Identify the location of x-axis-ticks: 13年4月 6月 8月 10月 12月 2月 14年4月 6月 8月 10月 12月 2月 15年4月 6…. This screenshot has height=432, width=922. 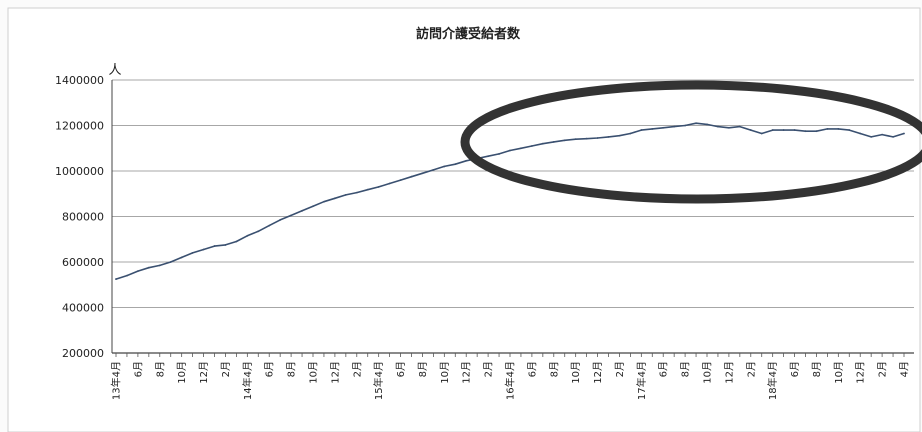
(510, 376).